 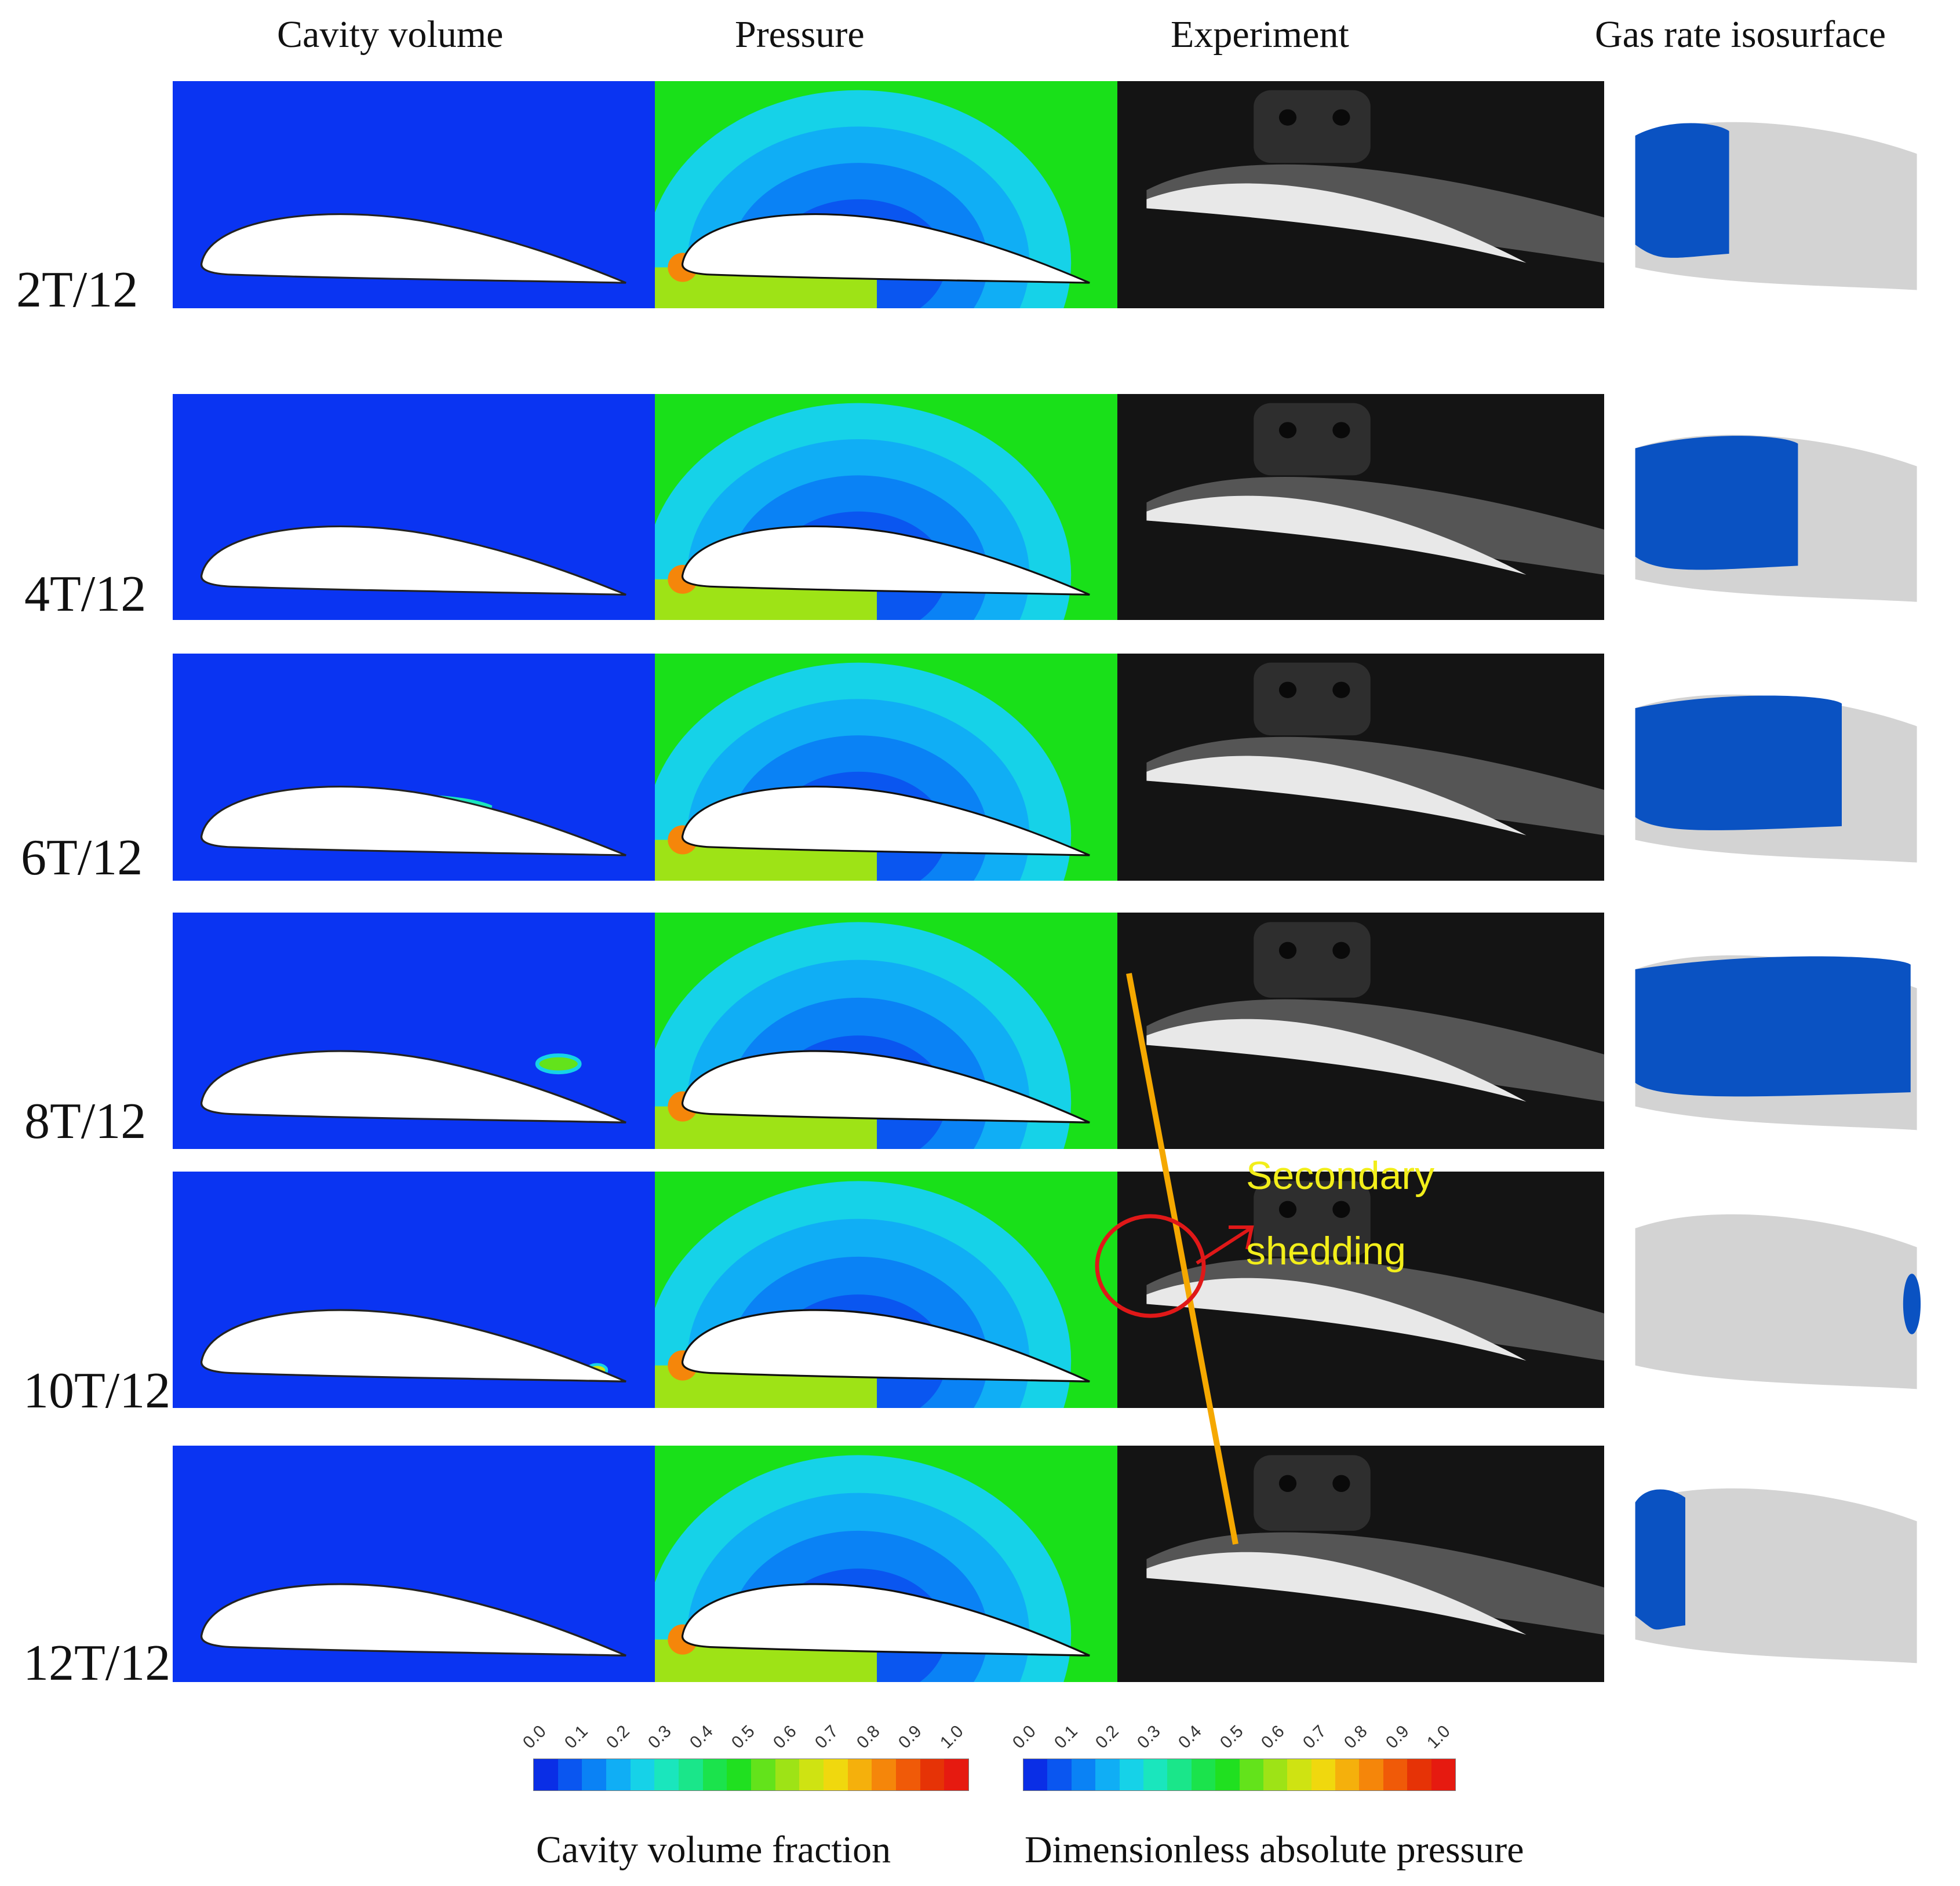 I want to click on cavity-colorbar-ticks: 0.0 0.1 0.2 0.3 0.4 0.5 0.6 0.7 0.8 0.9 1.0, so click(x=743, y=1727).